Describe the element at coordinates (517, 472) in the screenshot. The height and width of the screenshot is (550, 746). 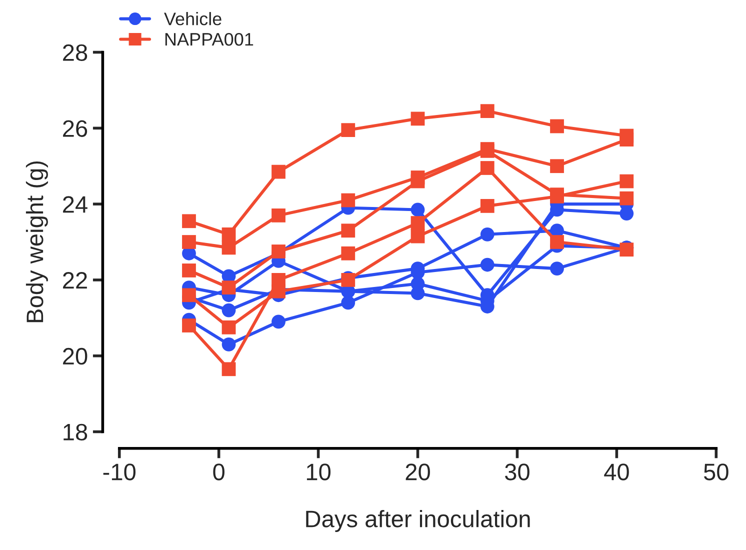
I see `x-tick-label: 30` at that location.